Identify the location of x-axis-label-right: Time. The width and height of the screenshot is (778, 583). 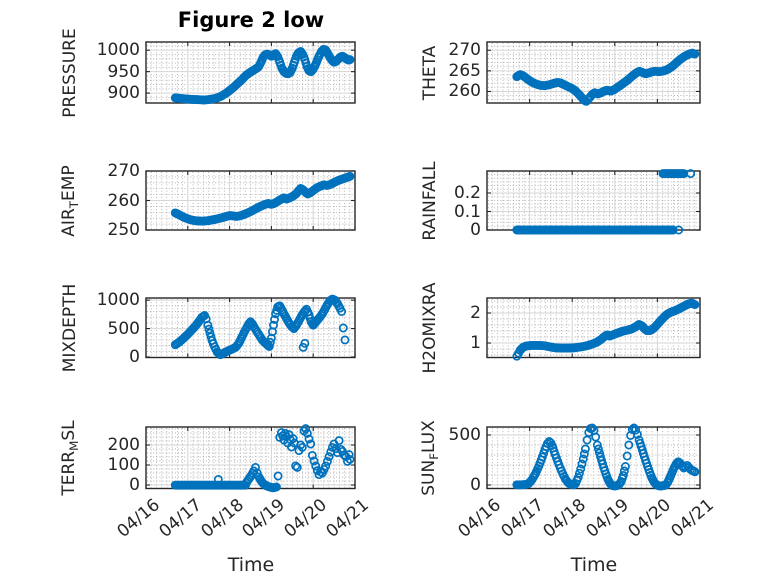
(594, 565).